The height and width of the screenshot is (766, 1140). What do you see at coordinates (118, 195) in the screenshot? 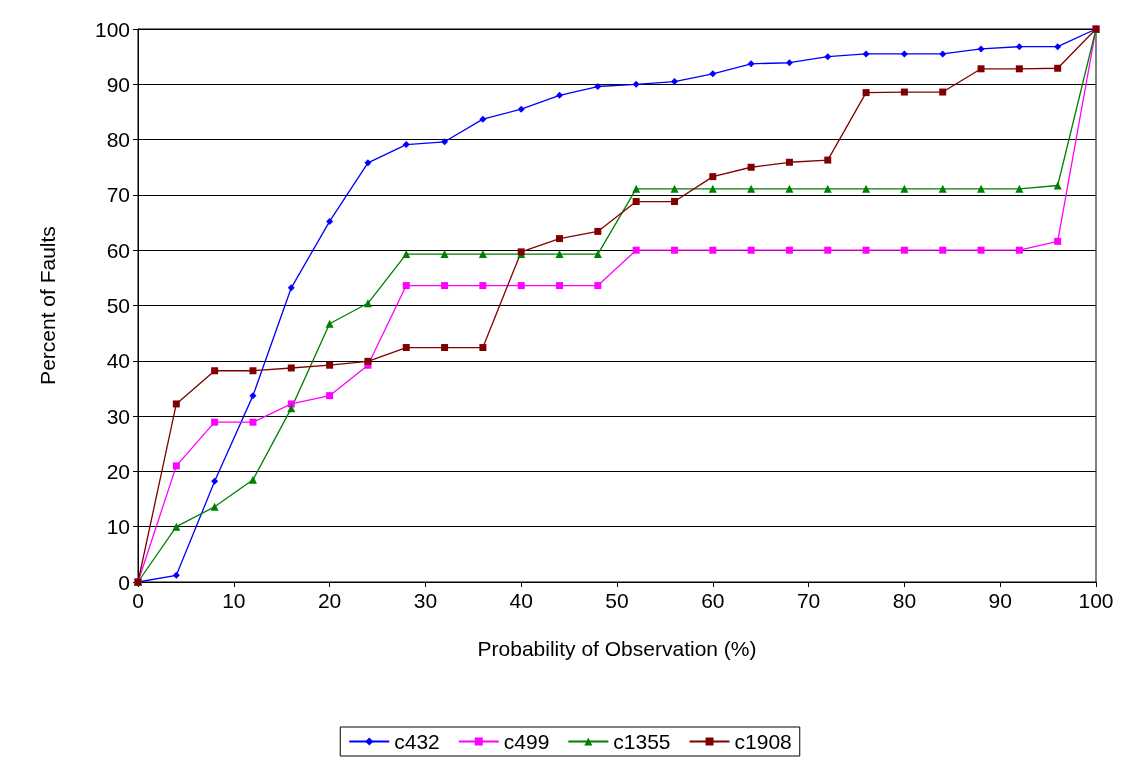
I see `y-tick-label: 70` at bounding box center [118, 195].